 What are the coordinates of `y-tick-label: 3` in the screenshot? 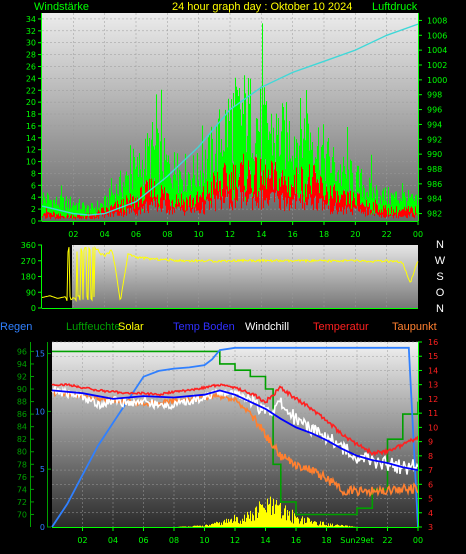 It's located at (430, 527).